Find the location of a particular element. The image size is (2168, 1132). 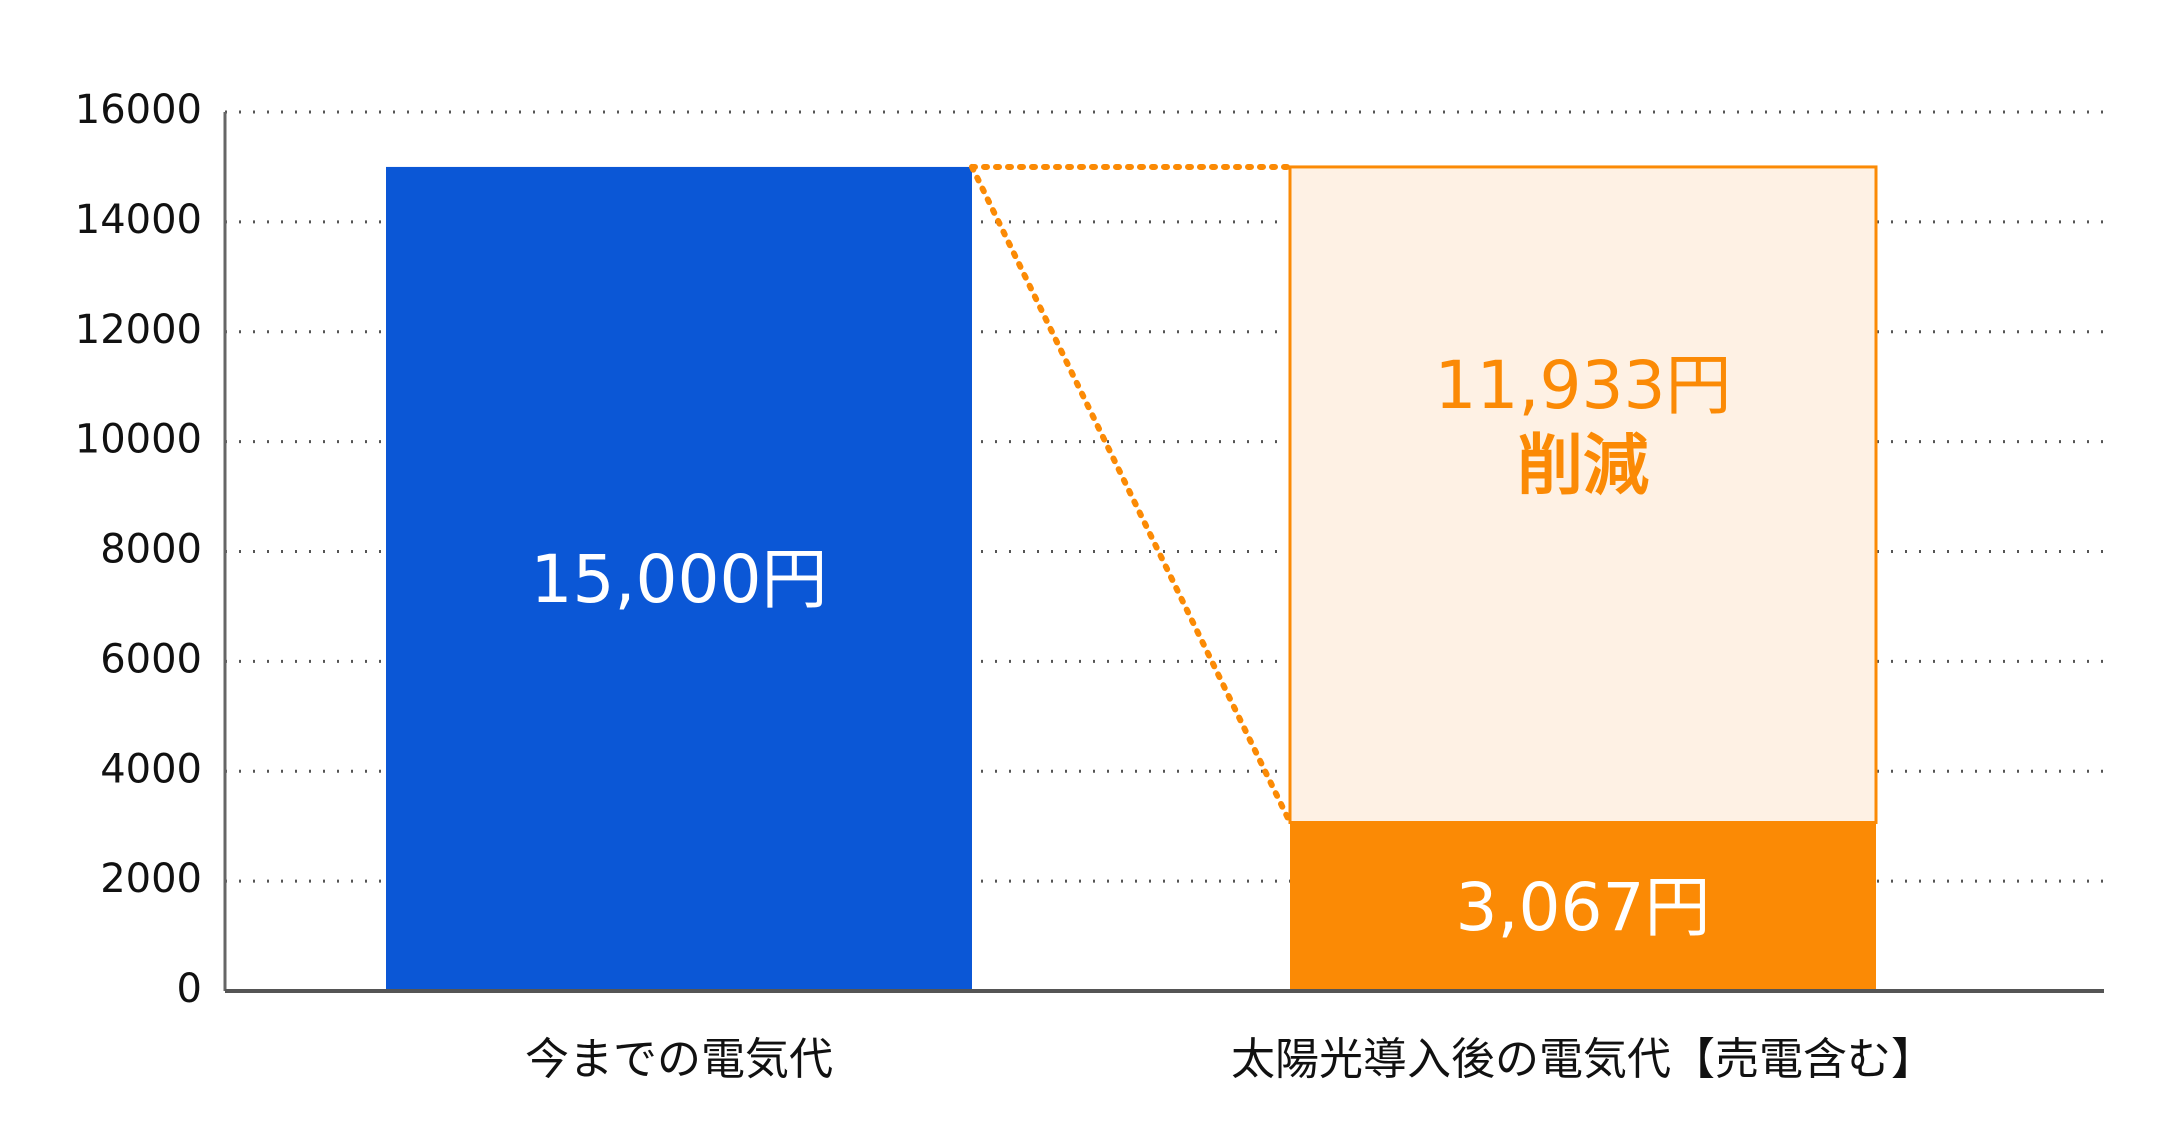

bar is located at coordinates (1583, 906).